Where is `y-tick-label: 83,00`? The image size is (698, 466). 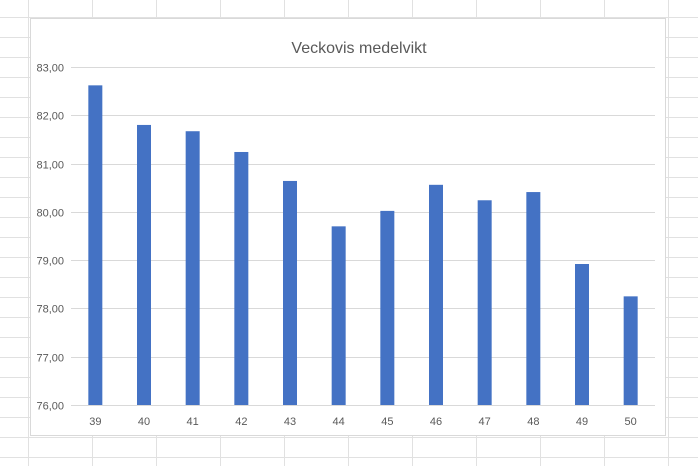
y-tick-label: 83,00 is located at coordinates (50, 69).